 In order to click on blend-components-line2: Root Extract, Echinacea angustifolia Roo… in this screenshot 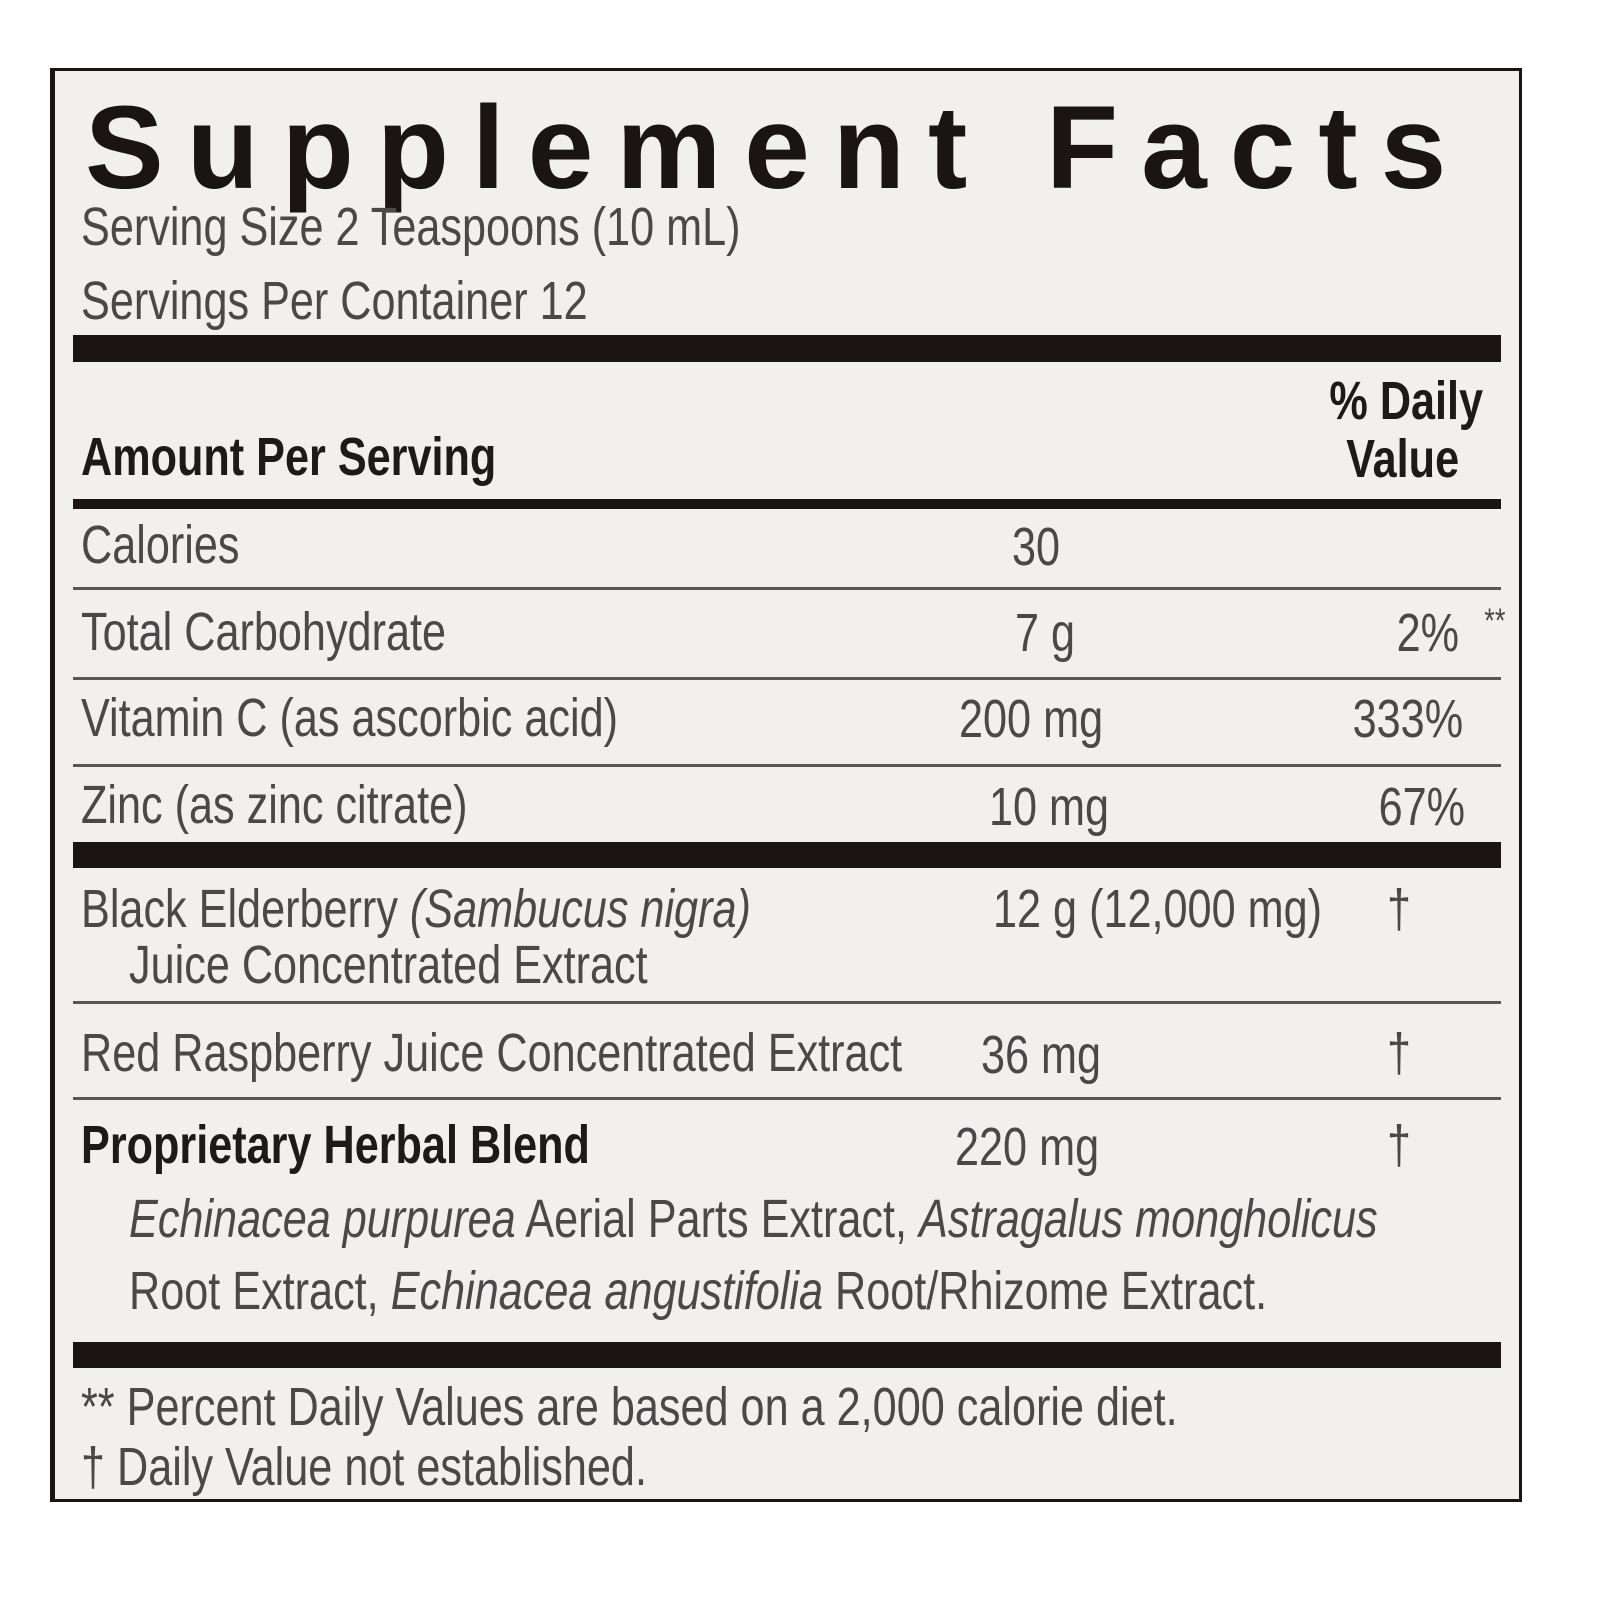, I will do `click(698, 1291)`.